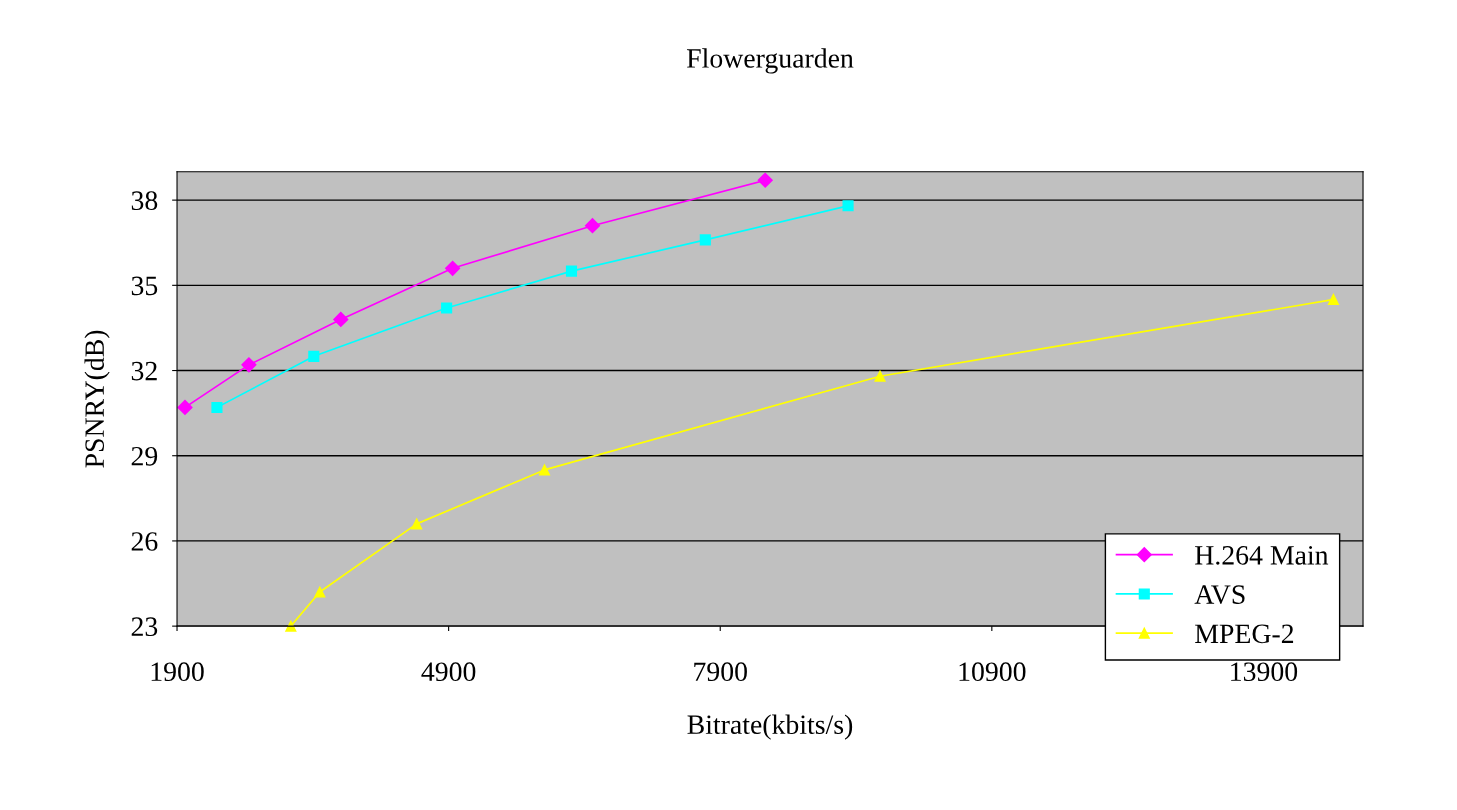  I want to click on legend-label: MPEG-2, so click(1244, 634).